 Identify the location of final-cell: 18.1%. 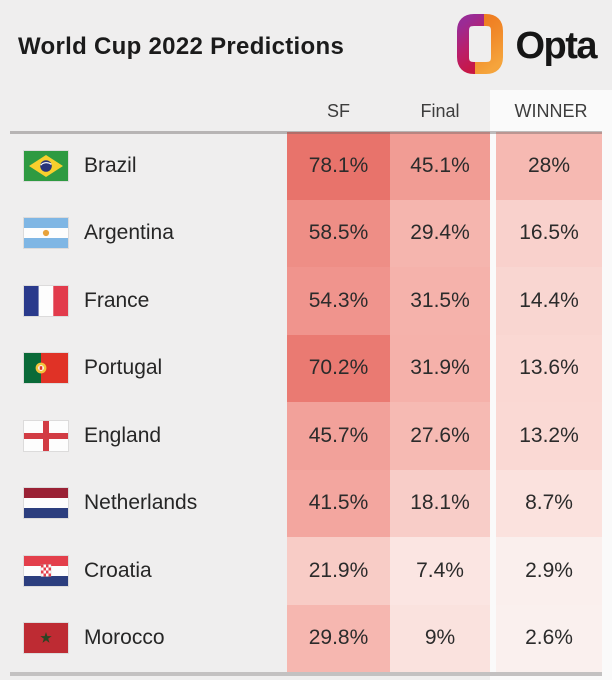
(440, 503).